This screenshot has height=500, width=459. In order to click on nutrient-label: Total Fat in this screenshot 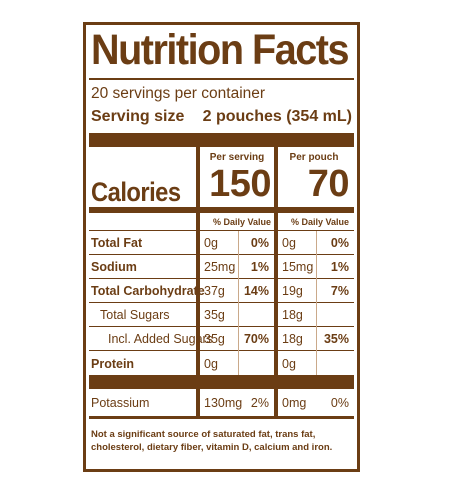, I will do `click(117, 243)`.